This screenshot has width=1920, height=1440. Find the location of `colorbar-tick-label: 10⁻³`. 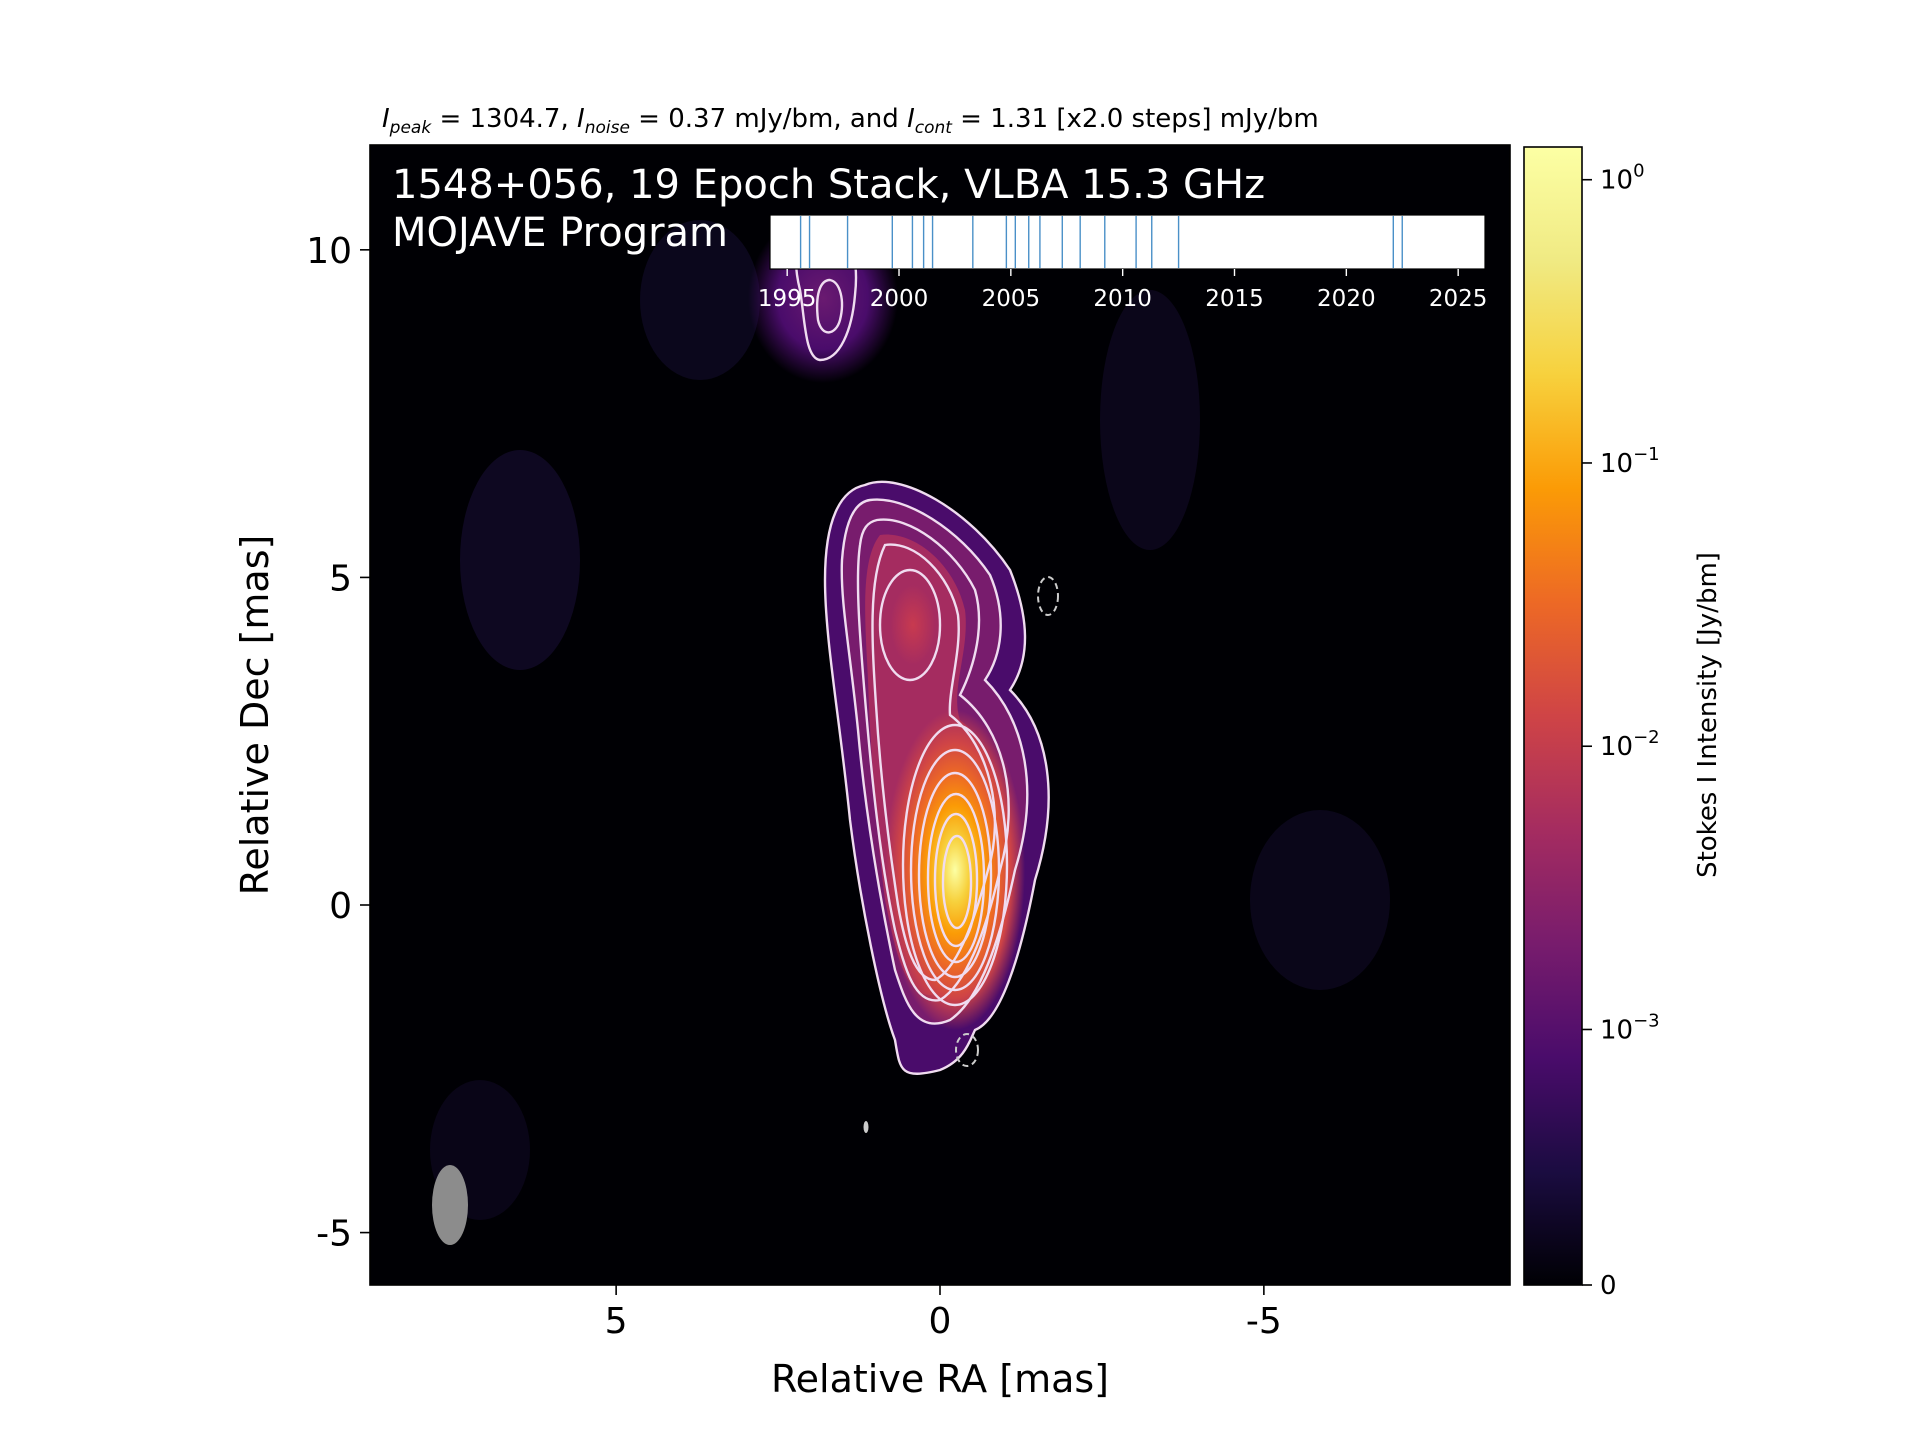

colorbar-tick-label: 10⁻³ is located at coordinates (1630, 1027).